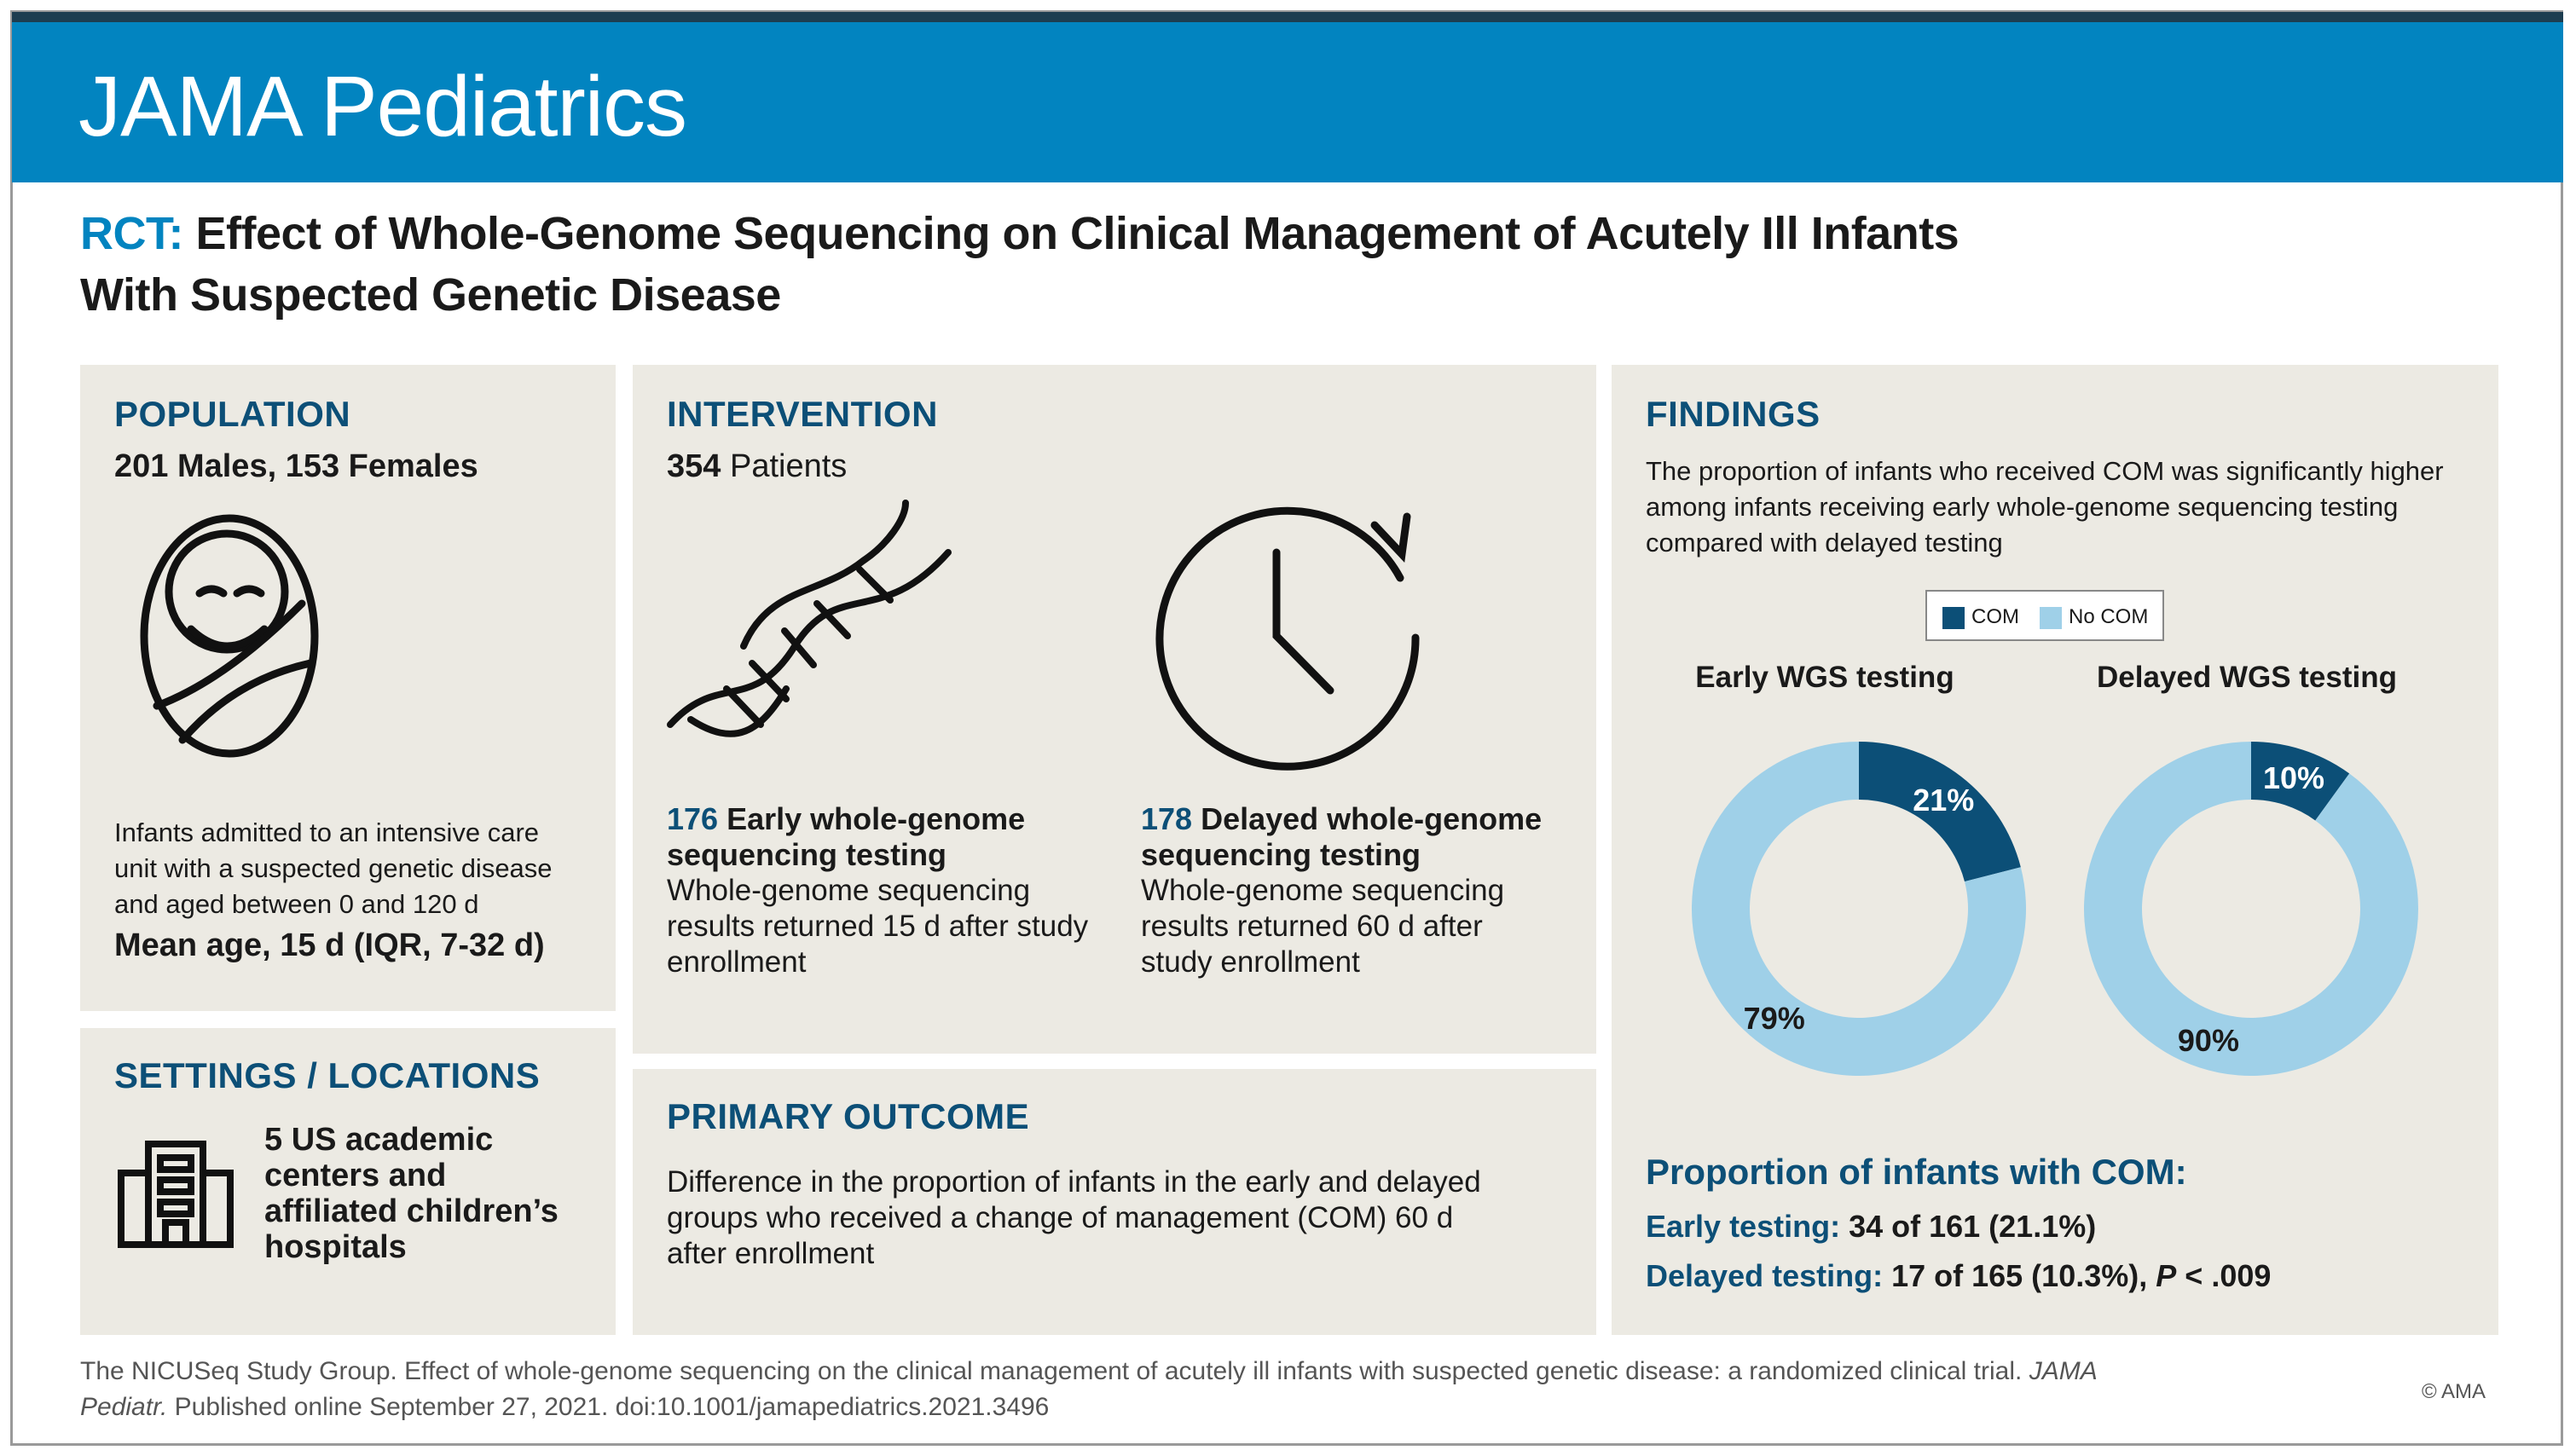 This screenshot has height=1456, width=2576. Describe the element at coordinates (849, 890) in the screenshot. I see `early-desc-1: Whole-genome sequencing` at that location.